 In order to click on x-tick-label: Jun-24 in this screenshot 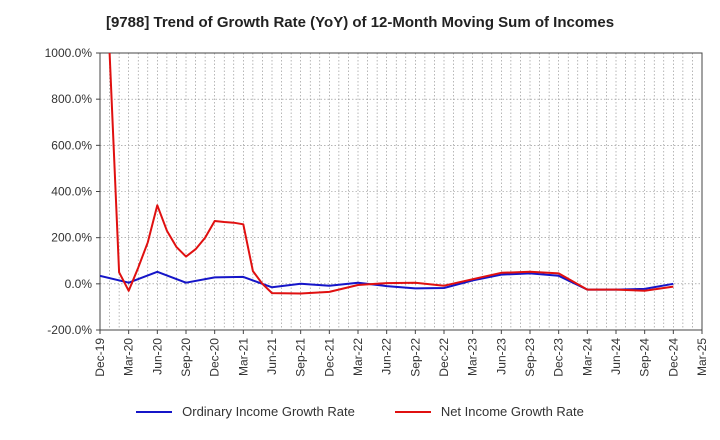, I will do `click(616, 356)`.